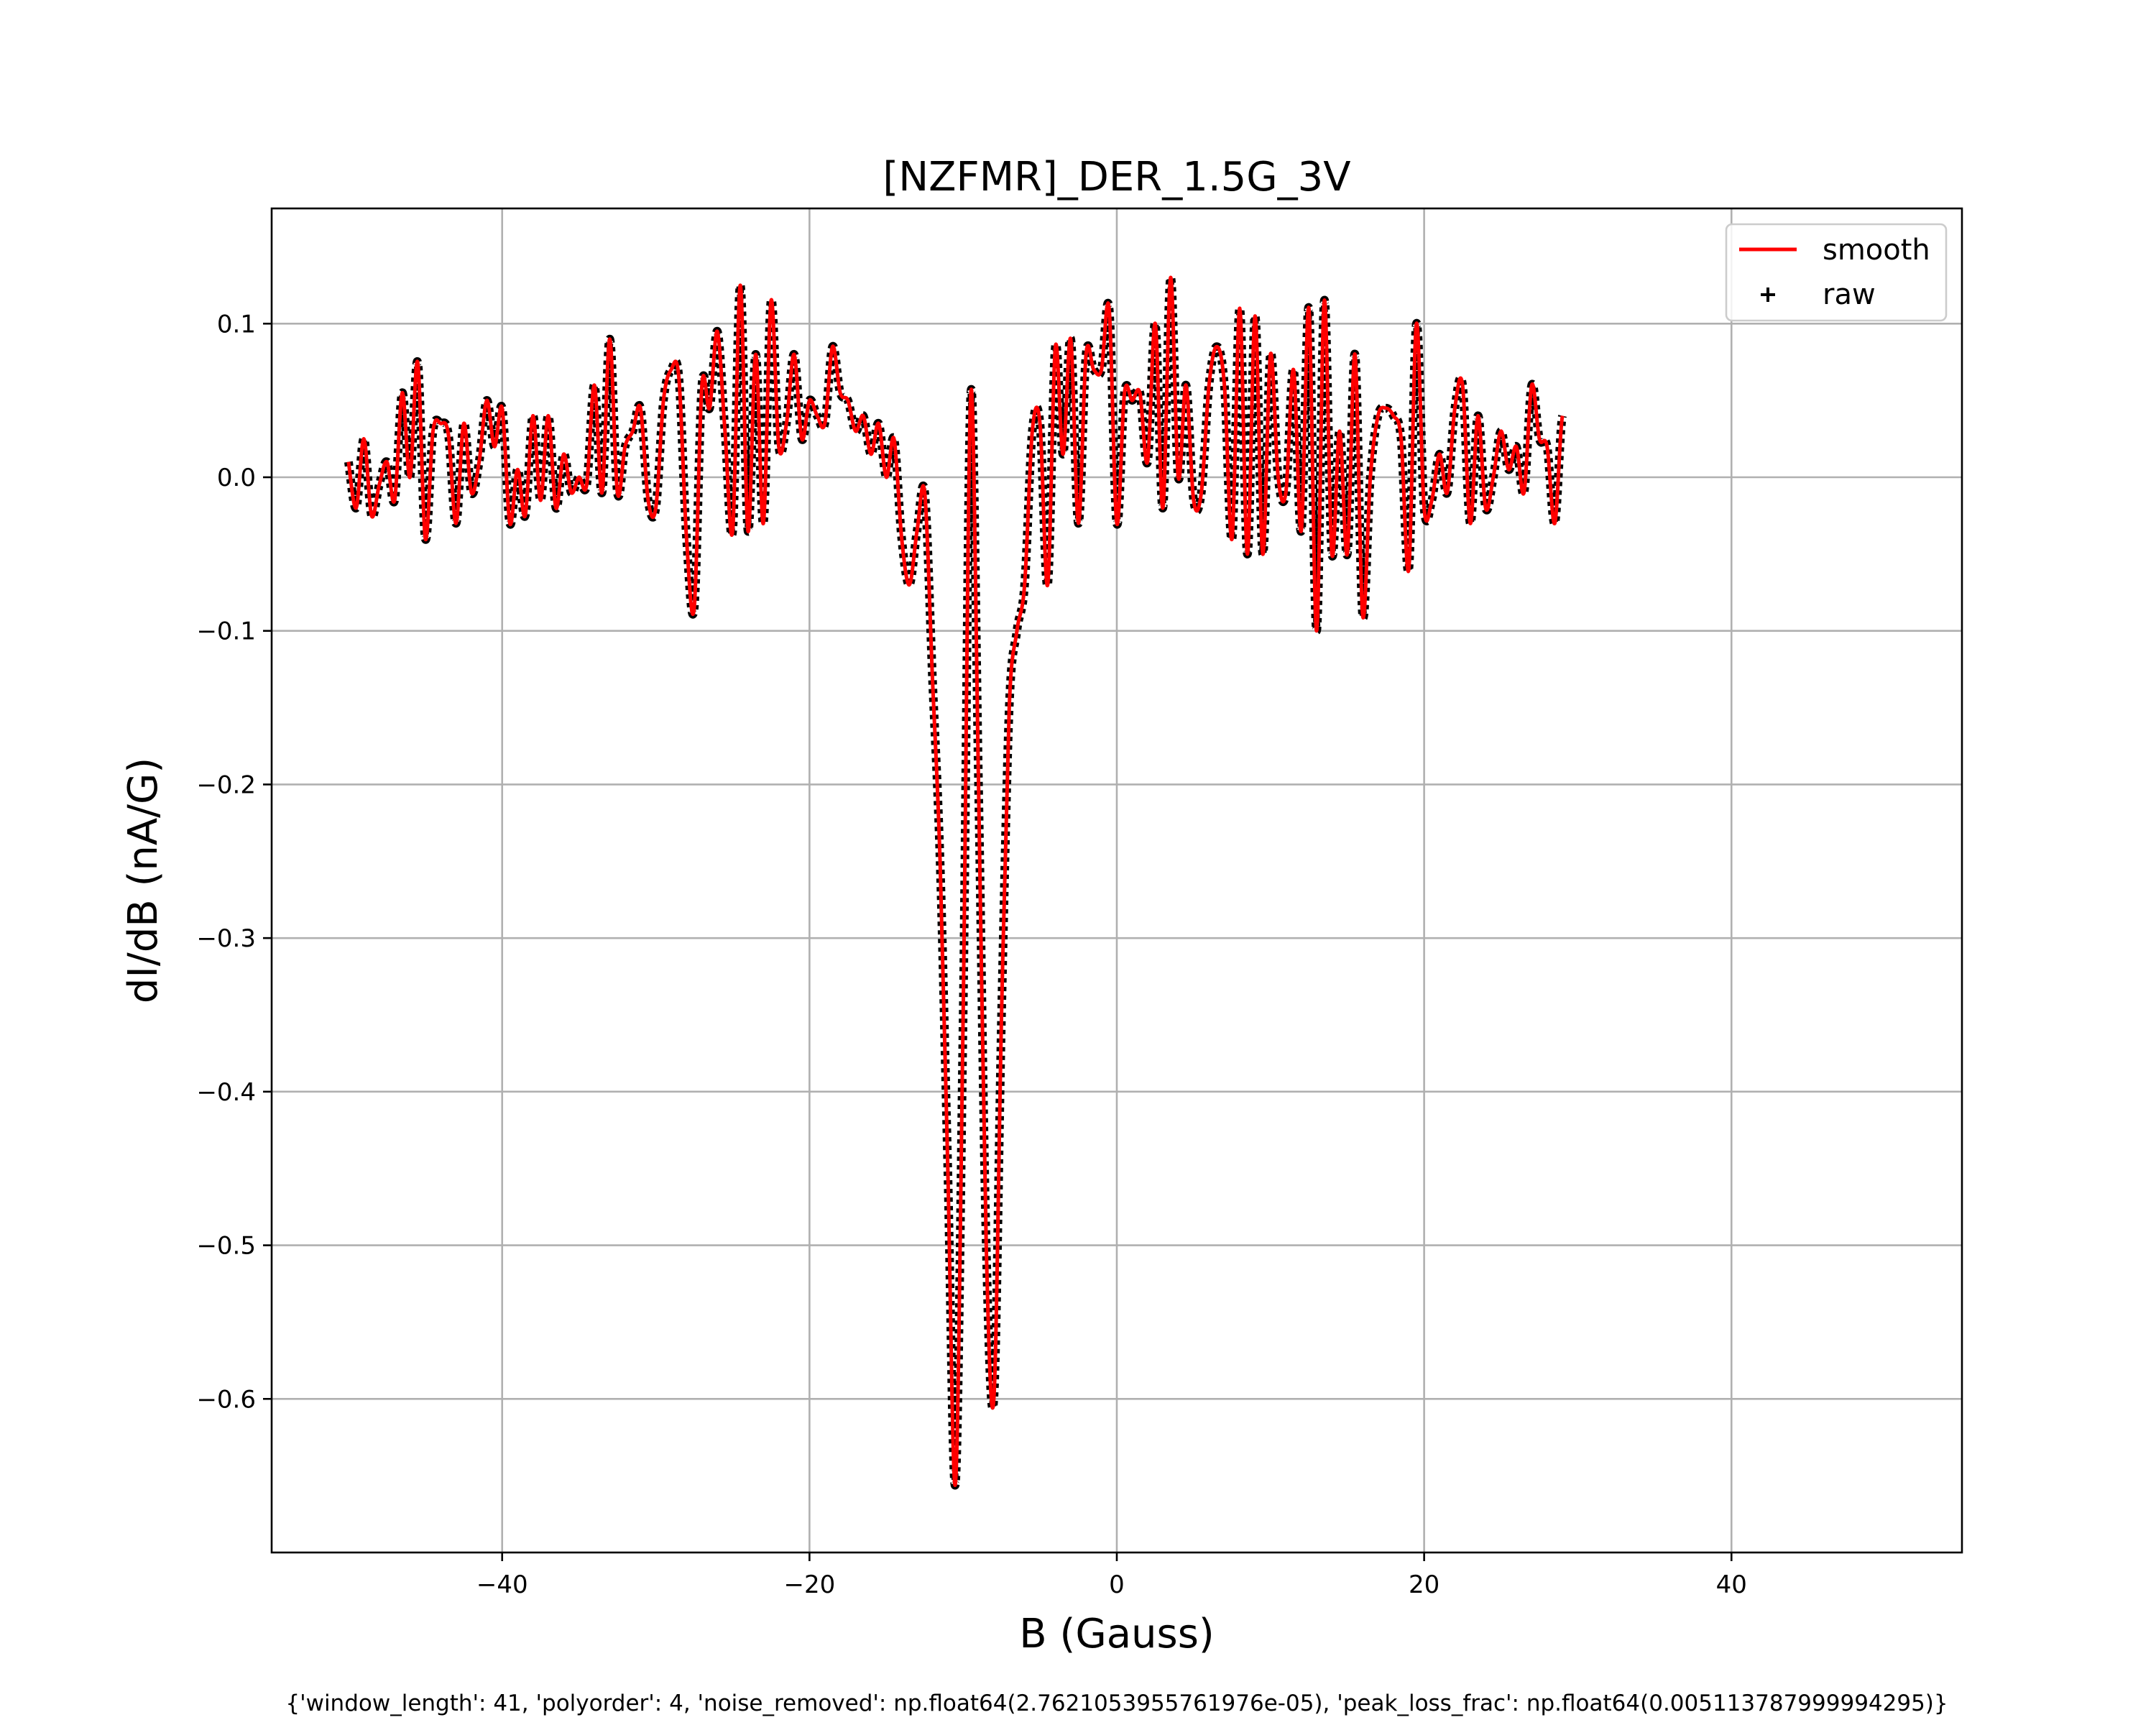 This screenshot has width=2156, height=1725. What do you see at coordinates (1877, 250) in the screenshot?
I see `legend-smooth-label: smooth` at bounding box center [1877, 250].